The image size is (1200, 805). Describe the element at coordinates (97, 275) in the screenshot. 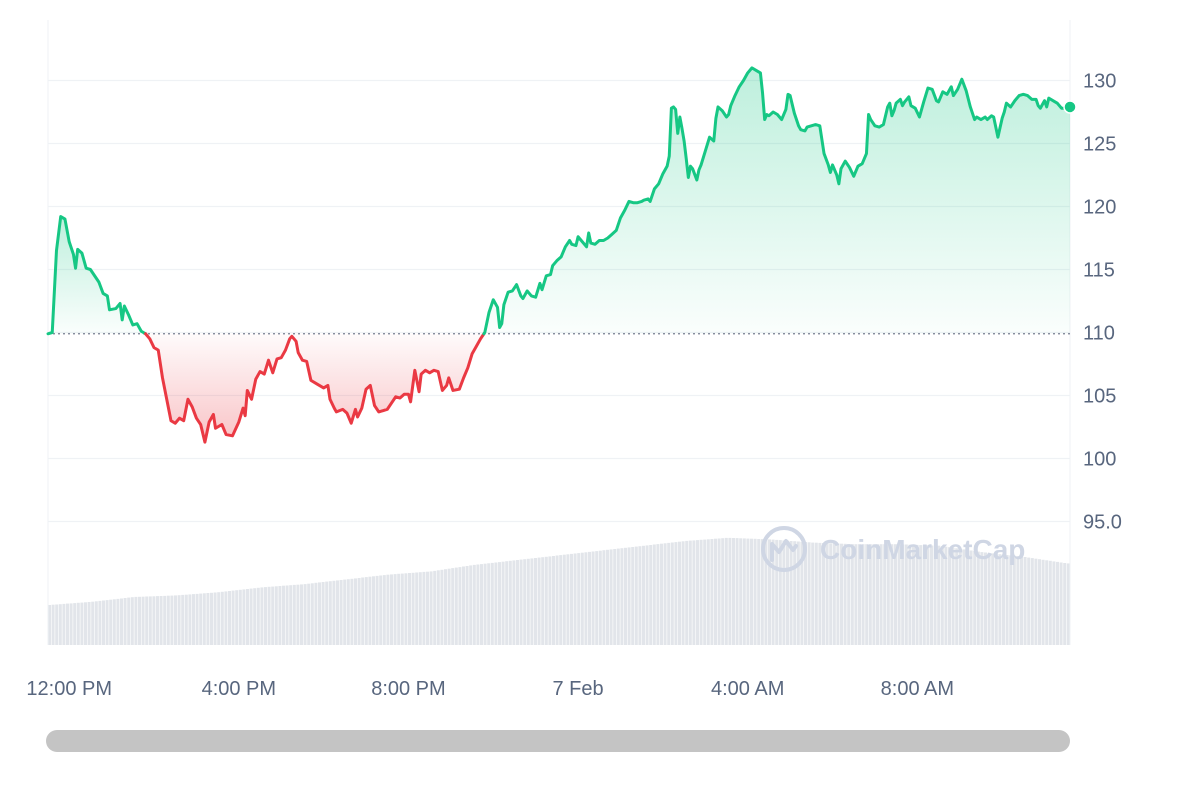

I see `price-line-up-segment` at that location.